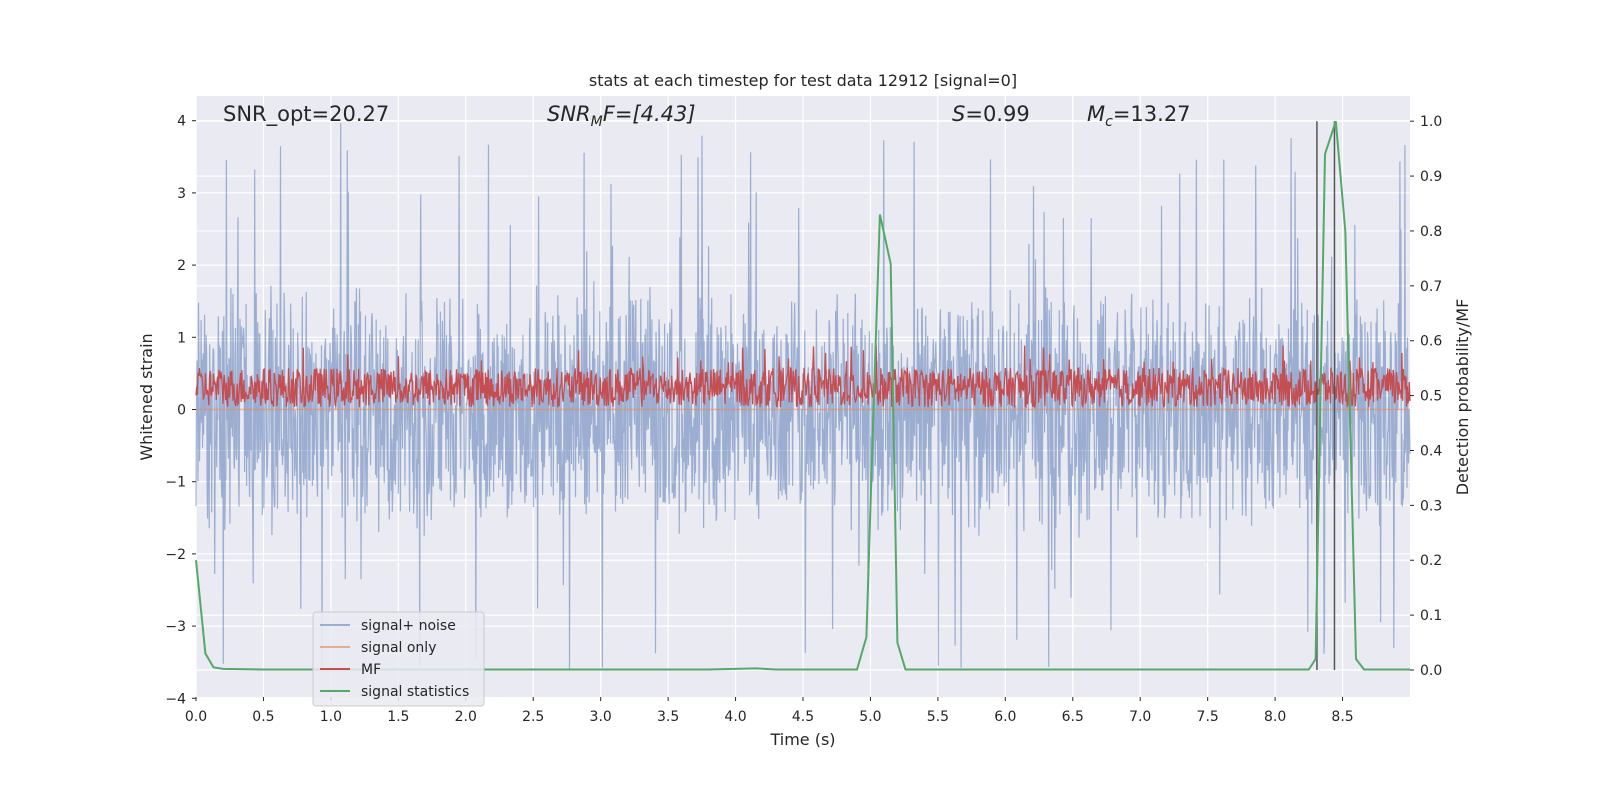 The image size is (1600, 805). Describe the element at coordinates (181, 122) in the screenshot. I see `y-left-tick-label: 4` at that location.